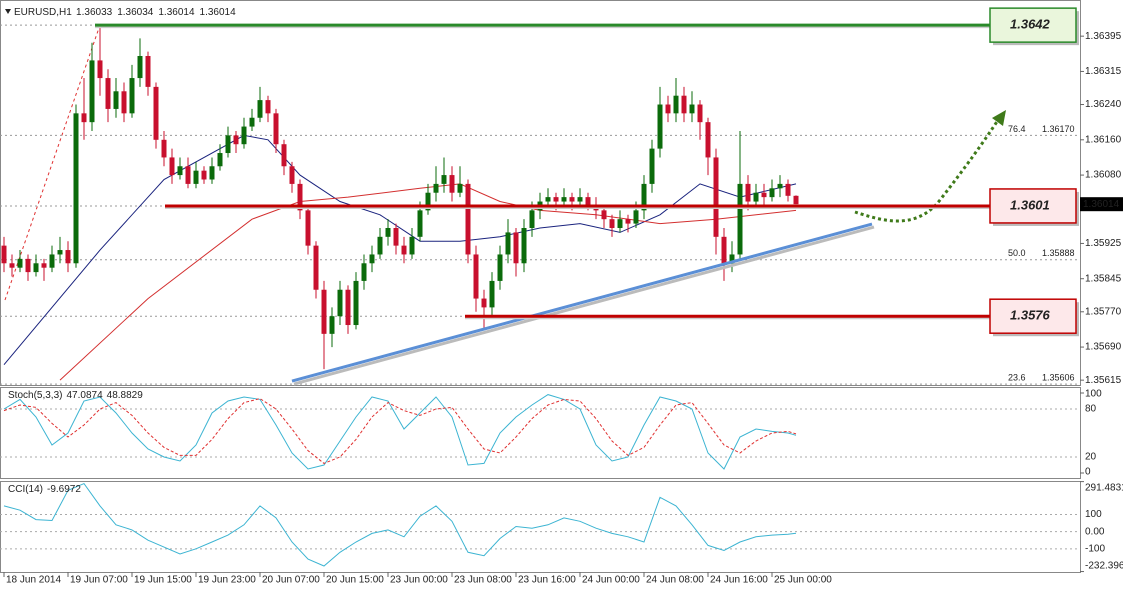 Image resolution: width=1123 pixels, height=591 pixels. Describe the element at coordinates (94, 12) in the screenshot. I see `header-price: 1.36033` at that location.